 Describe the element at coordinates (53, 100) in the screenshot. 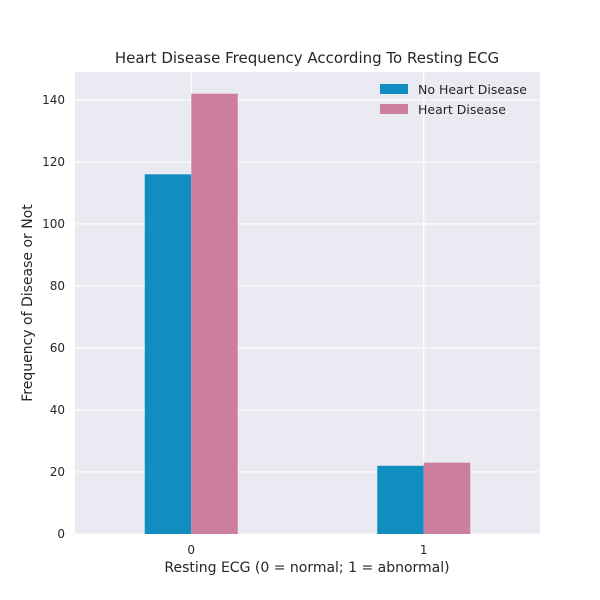

I see `y-tick-label: 140` at that location.